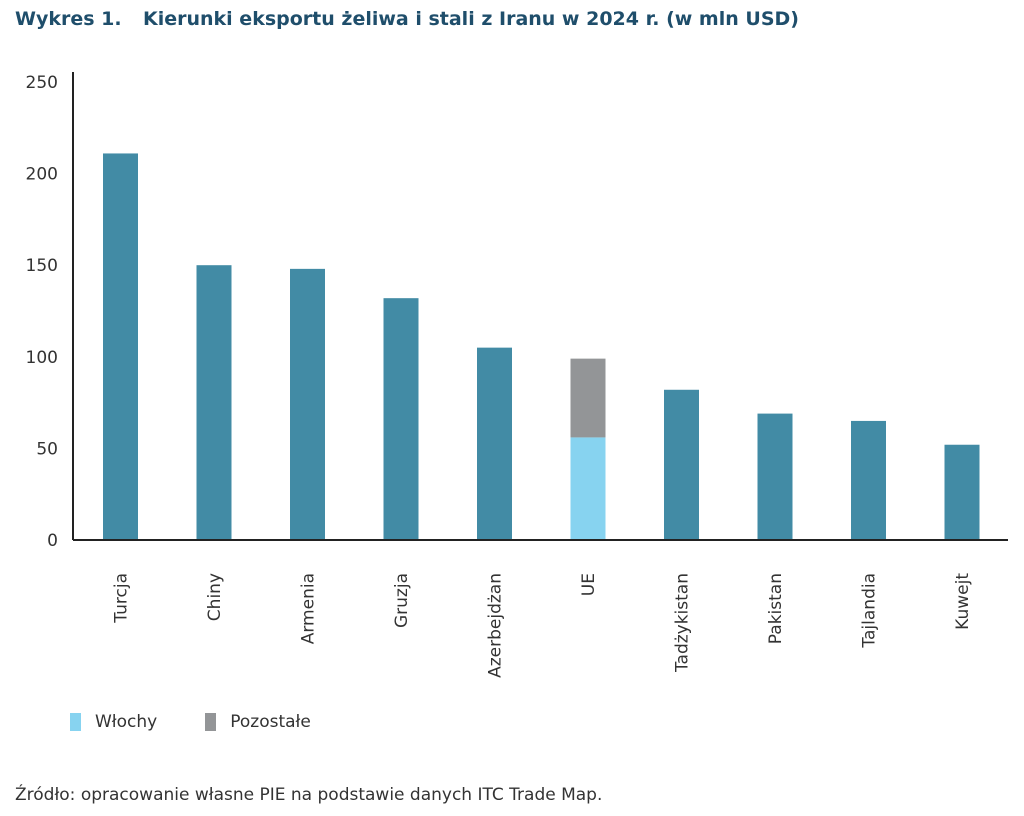 Image resolution: width=1024 pixels, height=816 pixels. What do you see at coordinates (42, 175) in the screenshot?
I see `y-tick-label: 200` at bounding box center [42, 175].